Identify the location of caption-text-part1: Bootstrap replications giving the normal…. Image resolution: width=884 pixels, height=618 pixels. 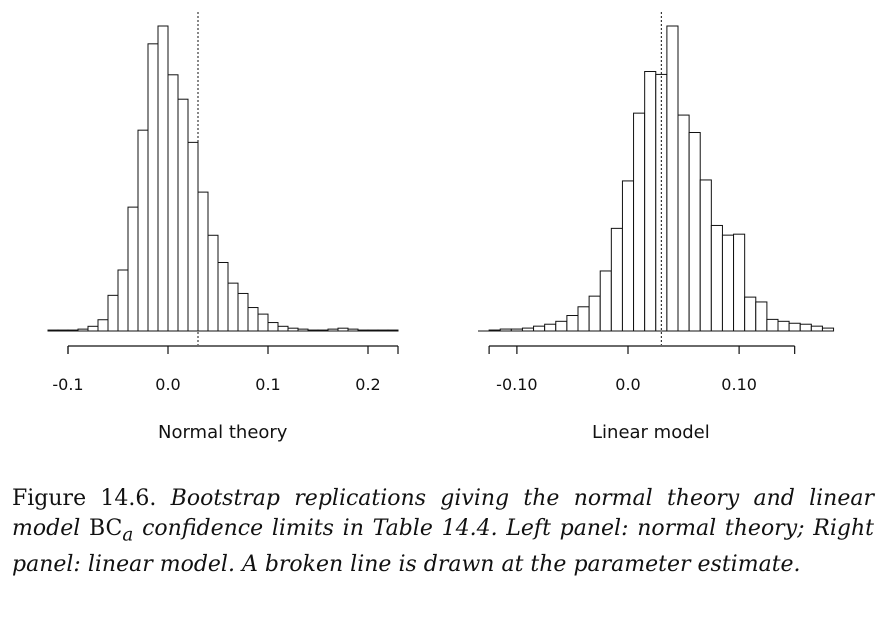
(443, 513).